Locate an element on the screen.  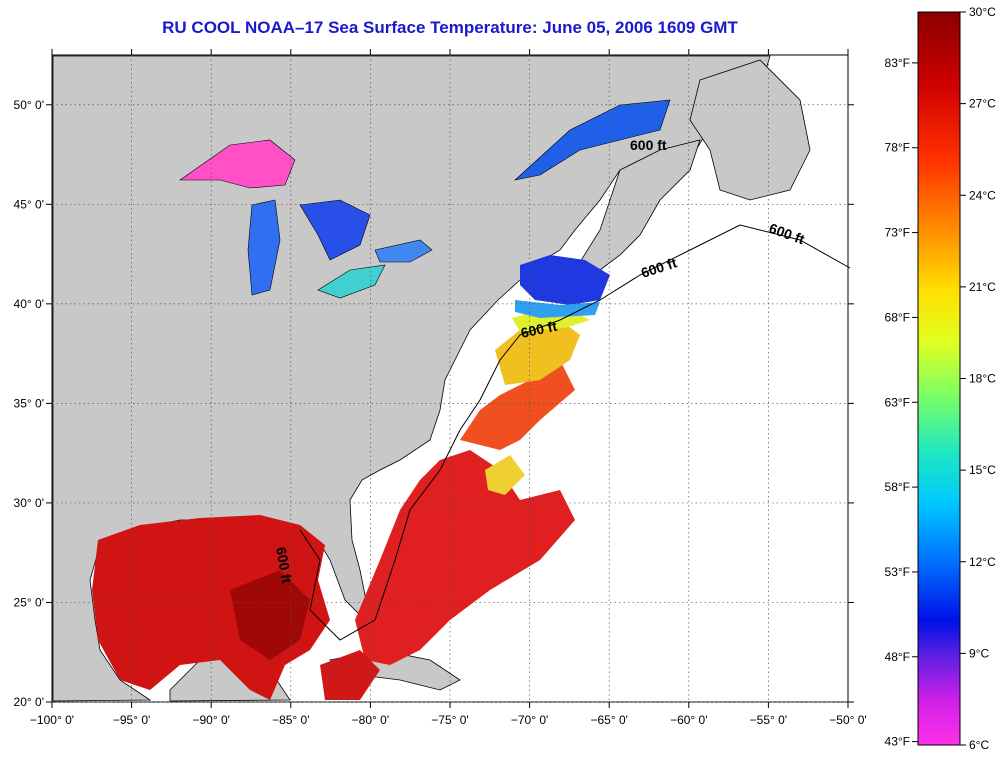
colorbar-fahrenheit-label: 68°F is located at coordinates (897, 317).